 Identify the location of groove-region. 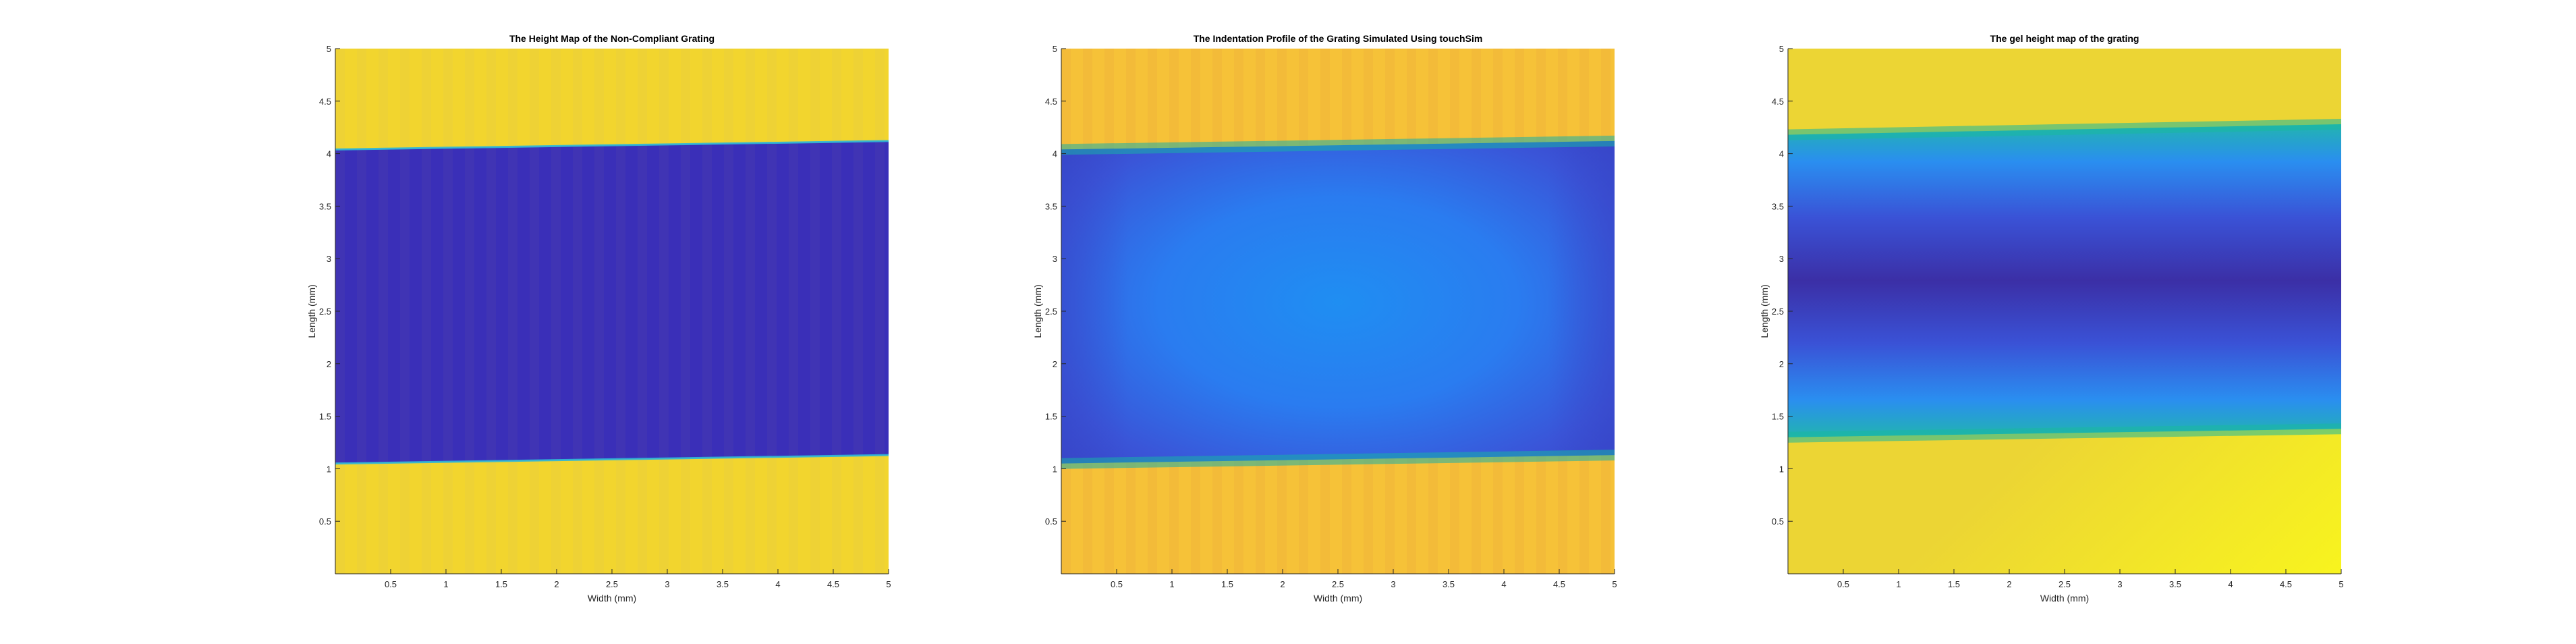
(2064, 280).